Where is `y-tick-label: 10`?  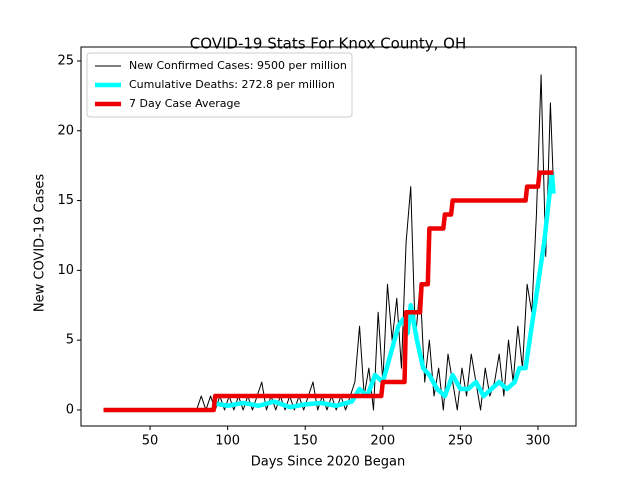
y-tick-label: 10 is located at coordinates (65, 270).